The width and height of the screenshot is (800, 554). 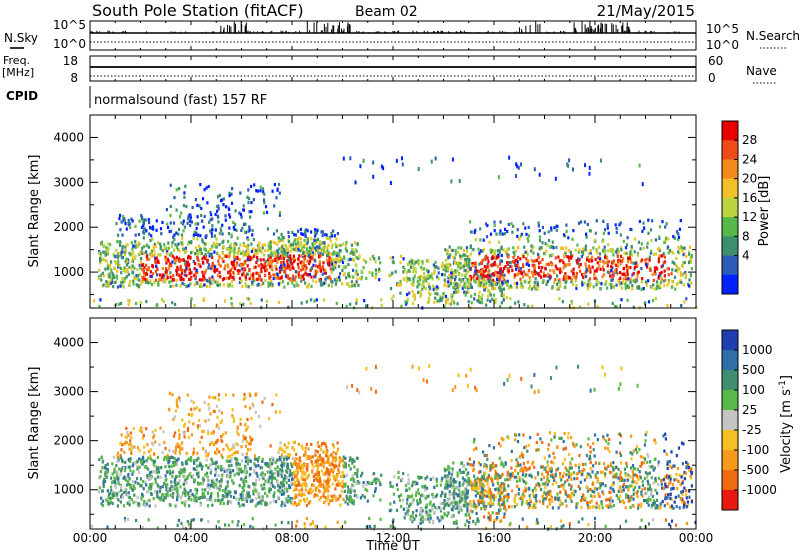 What do you see at coordinates (730, 246) in the screenshot?
I see `colorbar-swatch` at bounding box center [730, 246].